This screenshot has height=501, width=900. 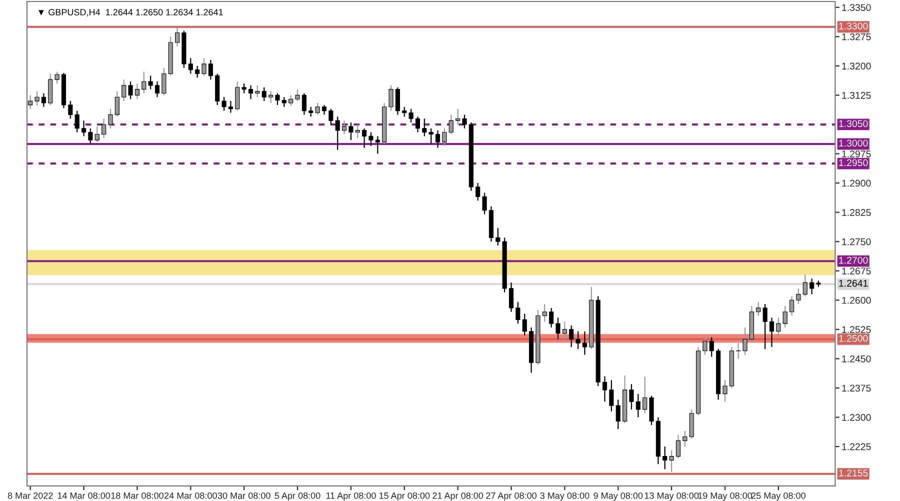 What do you see at coordinates (856, 7) in the screenshot?
I see `y-tick-label: 1.3350` at bounding box center [856, 7].